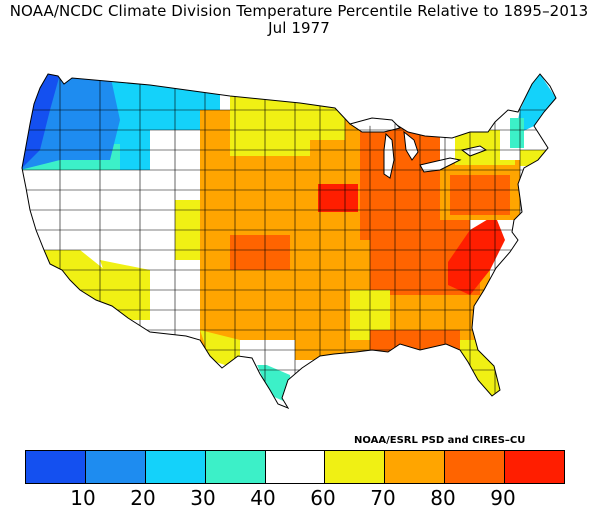 Image resolution: width=598 pixels, height=510 pixels. I want to click on region-iowa-red, so click(338, 198).